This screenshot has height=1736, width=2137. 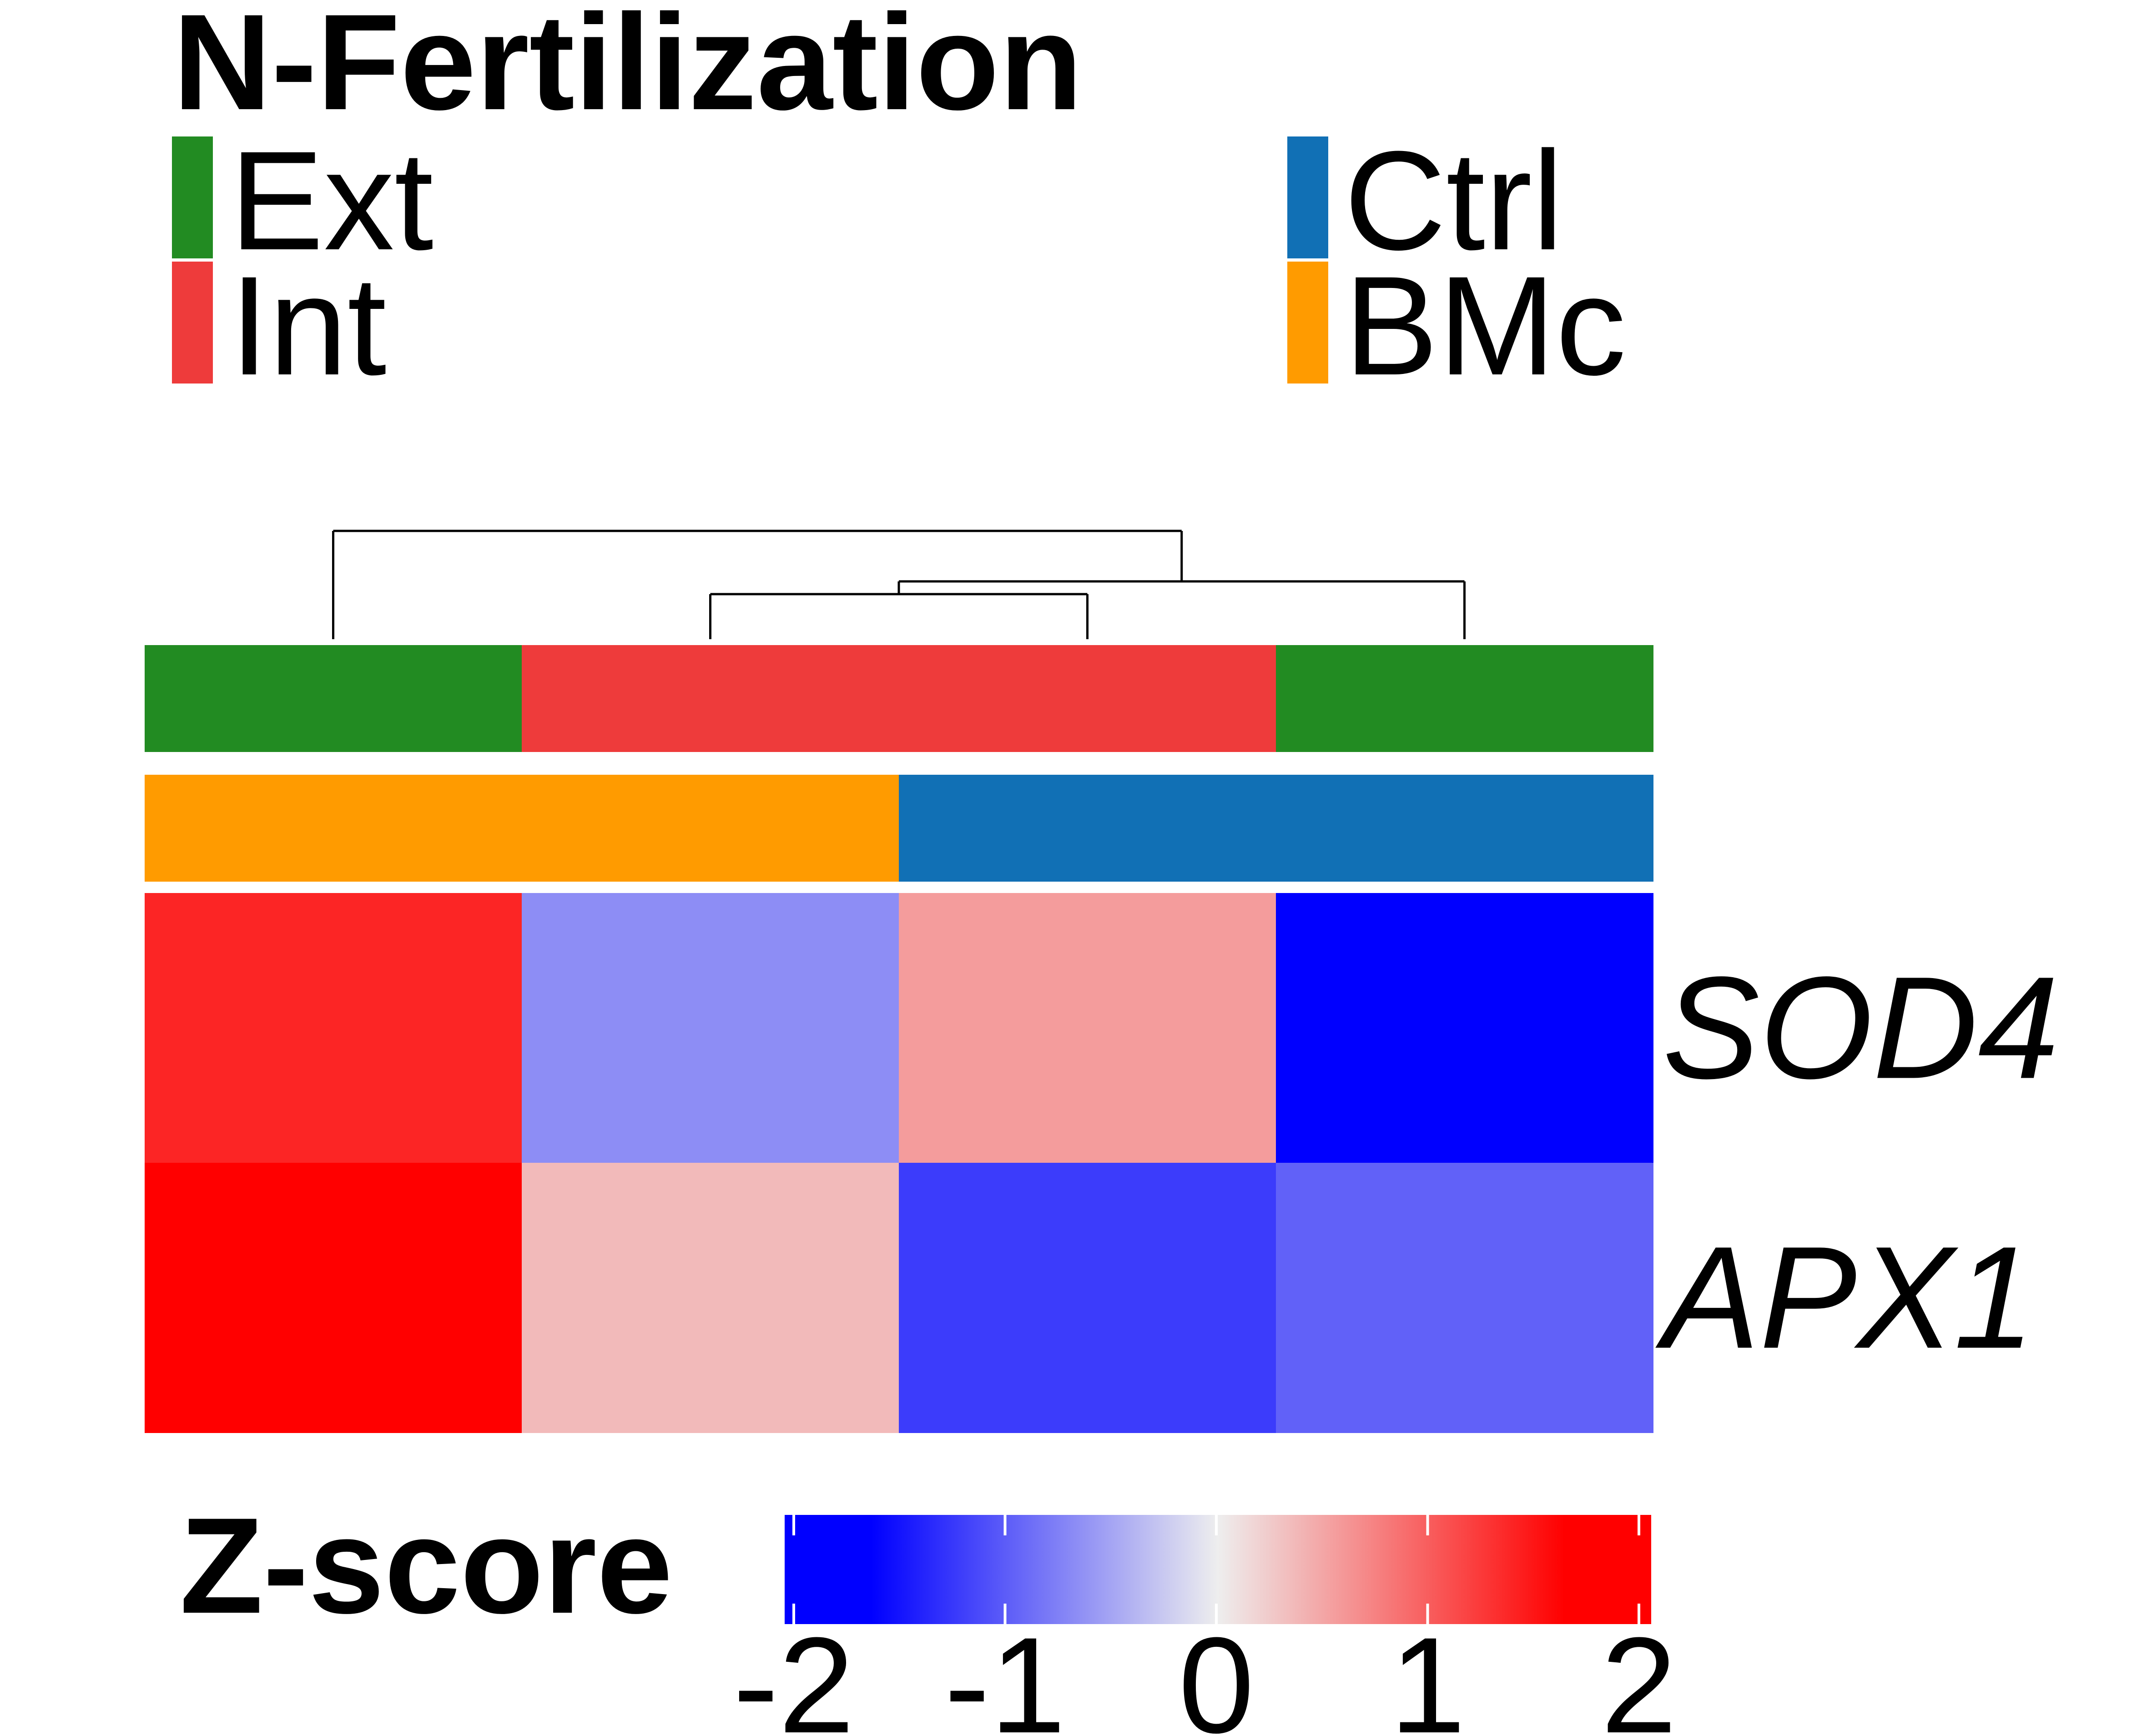 What do you see at coordinates (628, 69) in the screenshot?
I see `legend-title: N-Fertilization` at bounding box center [628, 69].